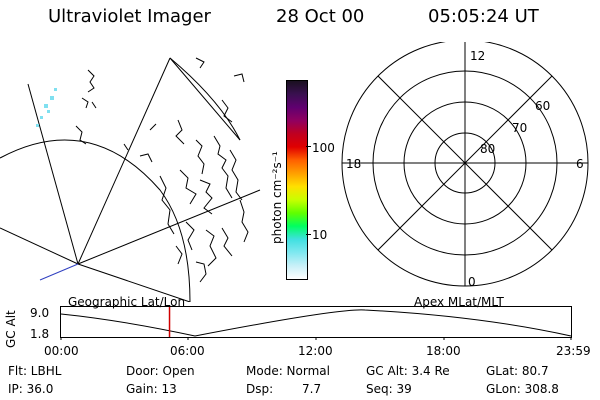 This screenshot has width=600, height=400. What do you see at coordinates (477, 56) in the screenshot?
I see `polar-label-12: 12` at bounding box center [477, 56].